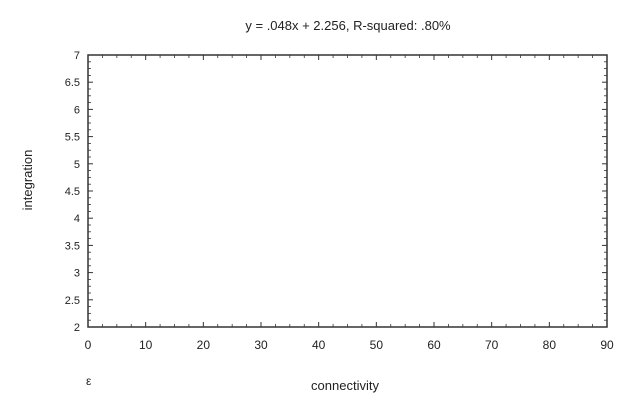 Image resolution: width=634 pixels, height=401 pixels. What do you see at coordinates (77, 328) in the screenshot?
I see `y-tick-label: 2` at bounding box center [77, 328].